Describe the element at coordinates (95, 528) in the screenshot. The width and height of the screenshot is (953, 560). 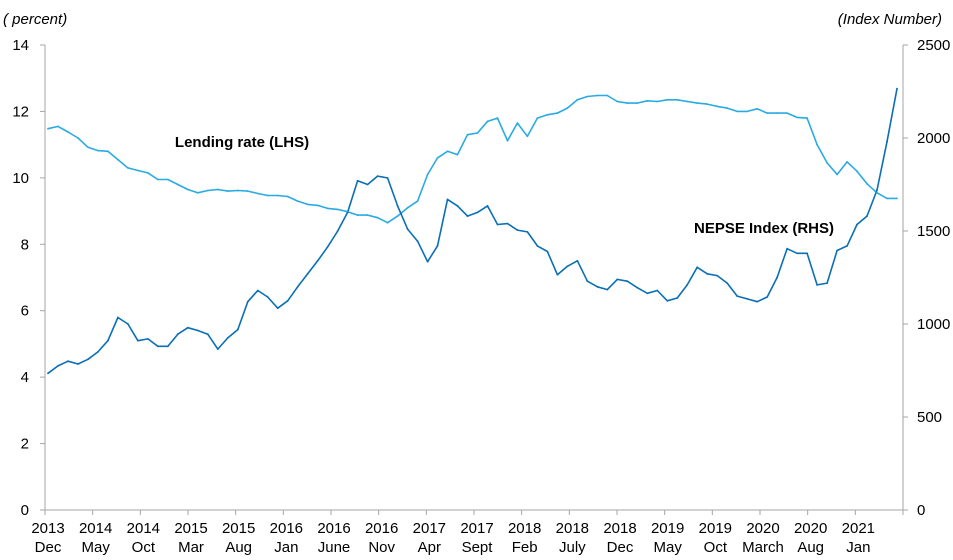
I see `x-tick-year: 2014` at that location.